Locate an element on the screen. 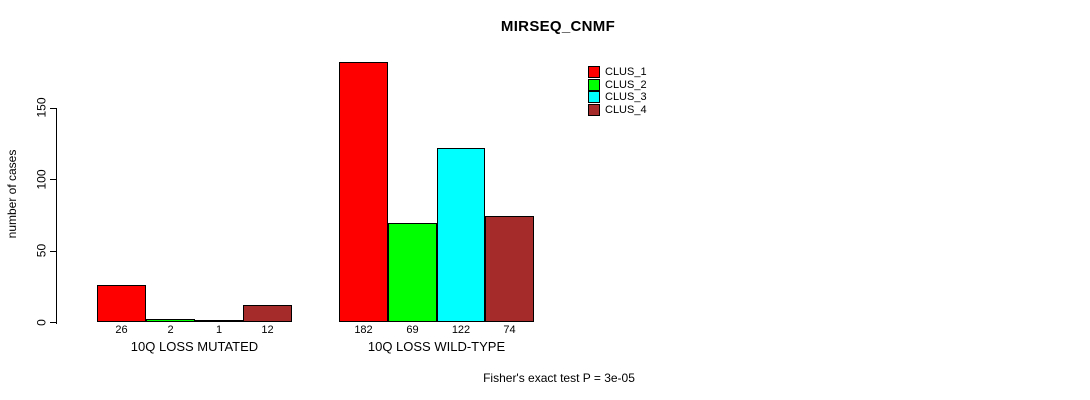 This screenshot has height=400, width=1090. legend: CLUS_1 CLUS_2 CLUS_3 CLUS_4 is located at coordinates (617, 91).